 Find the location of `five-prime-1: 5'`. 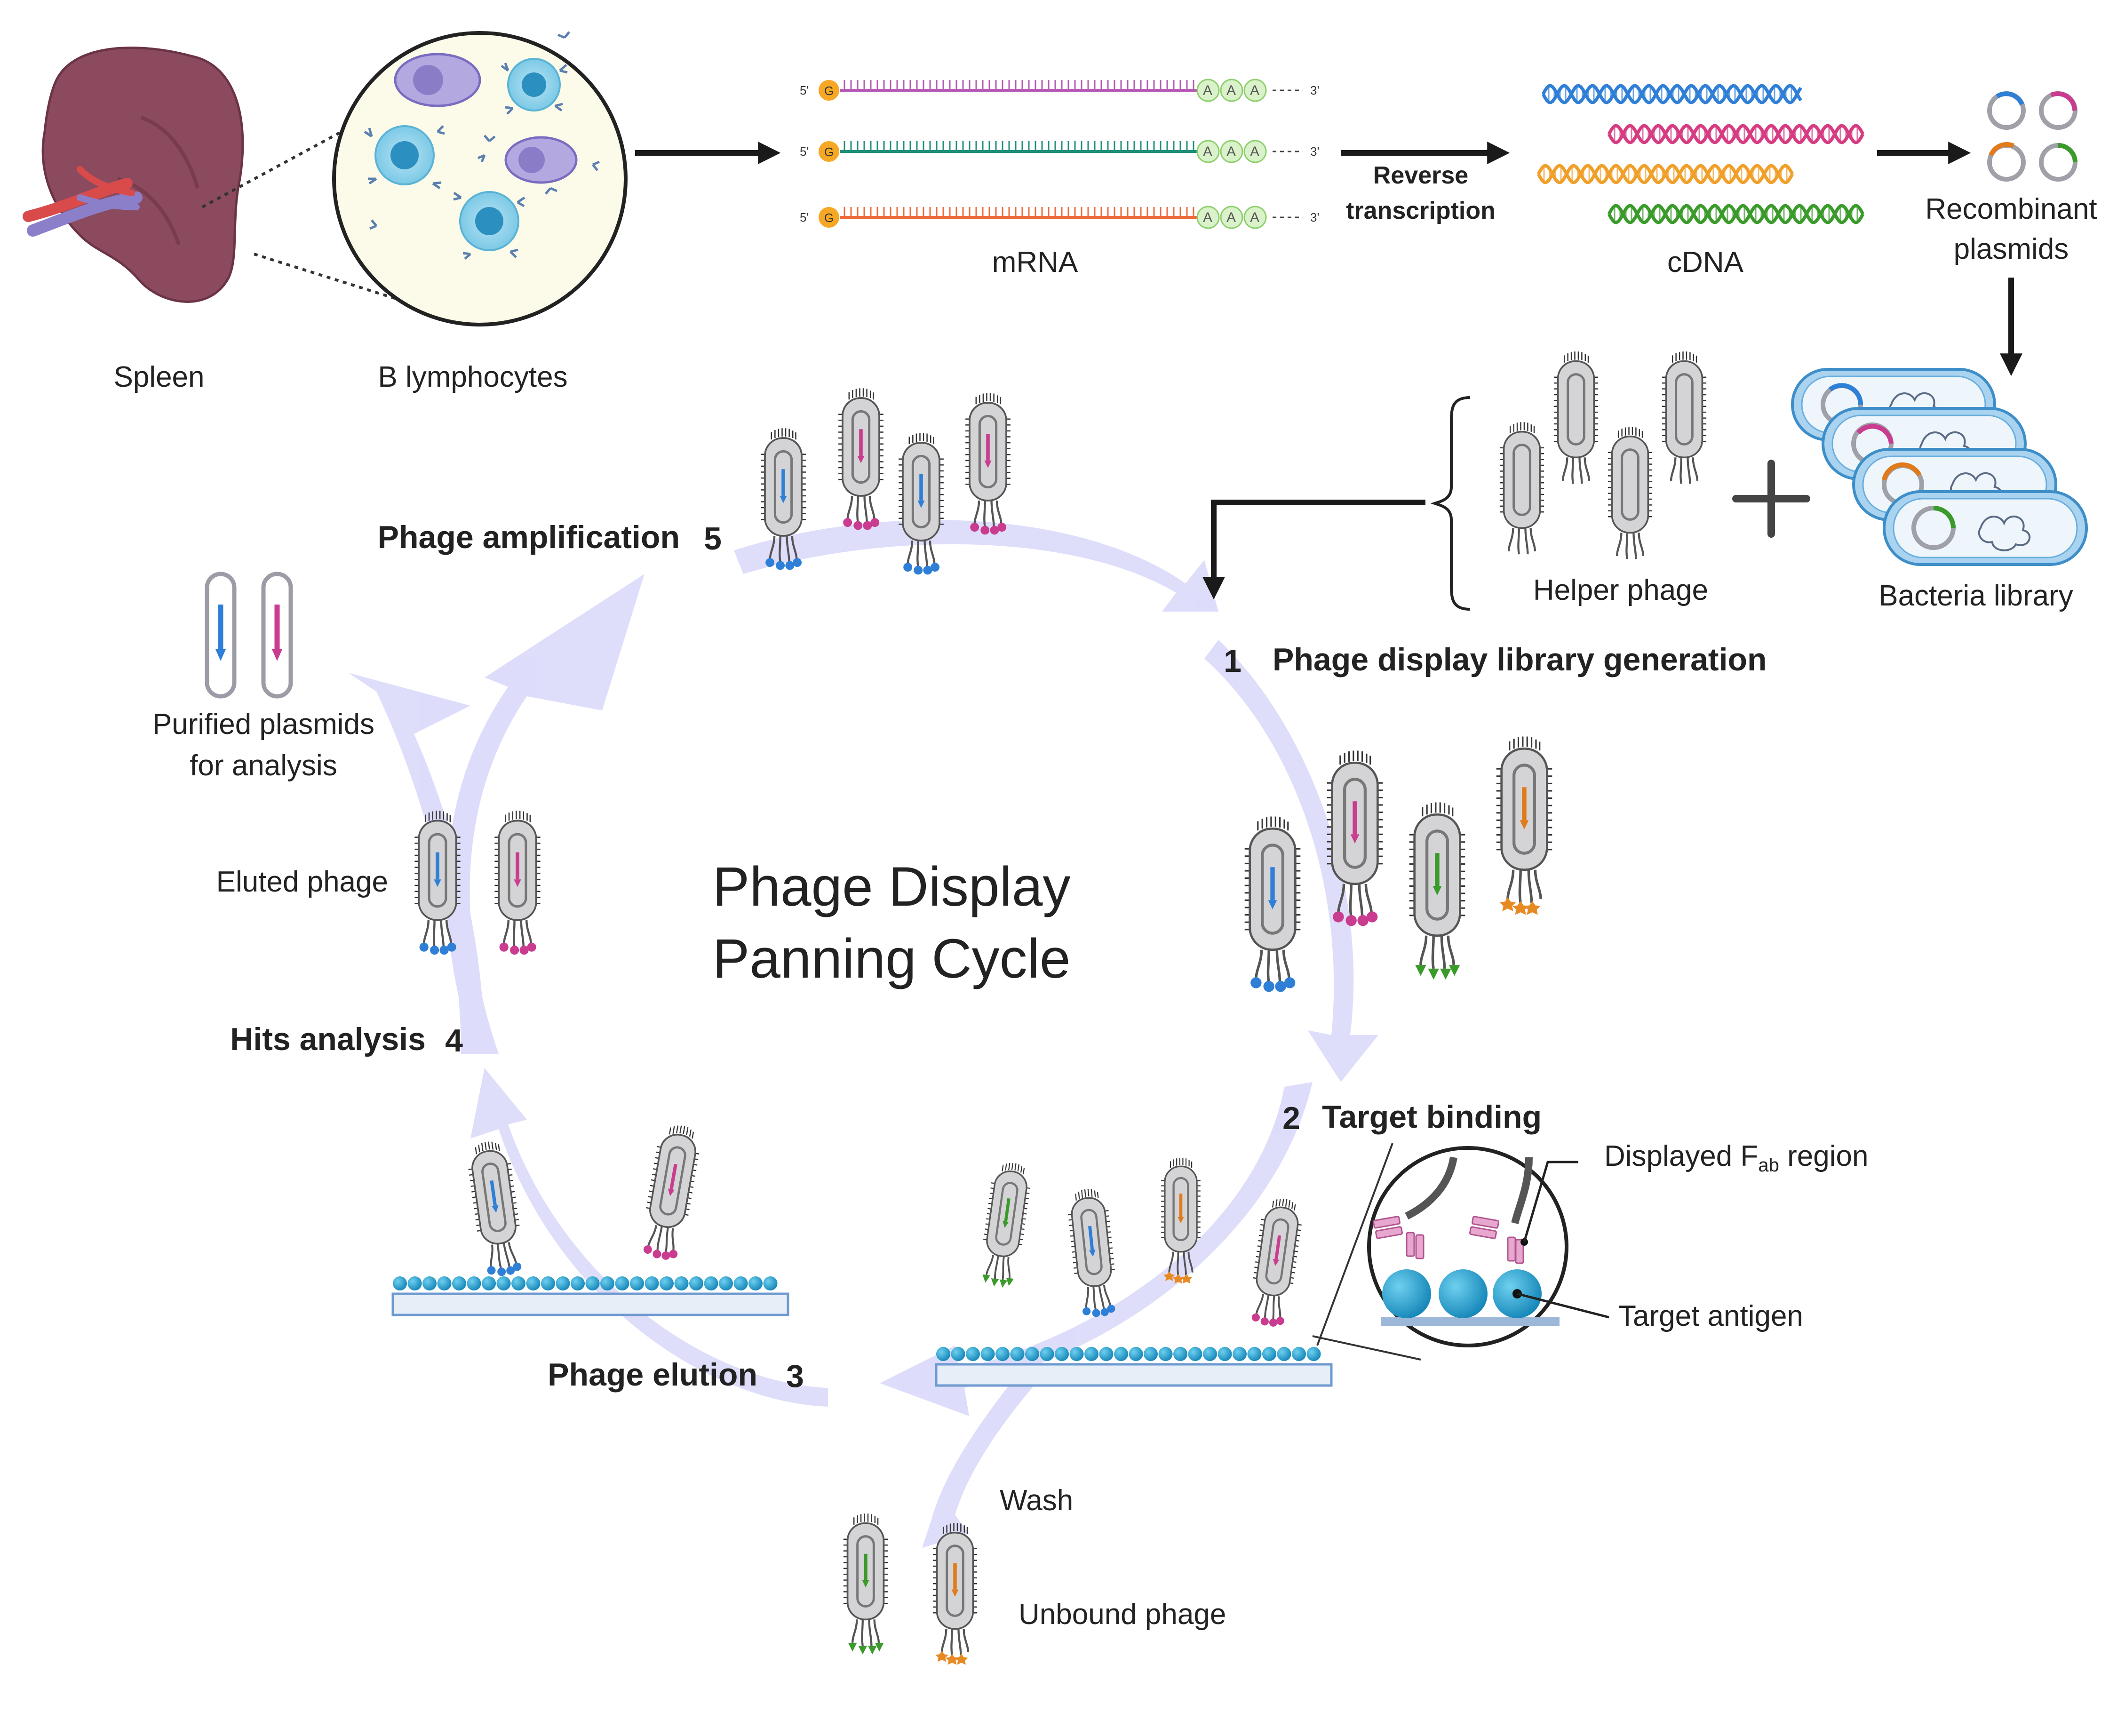

five-prime-1: 5' is located at coordinates (804, 90).